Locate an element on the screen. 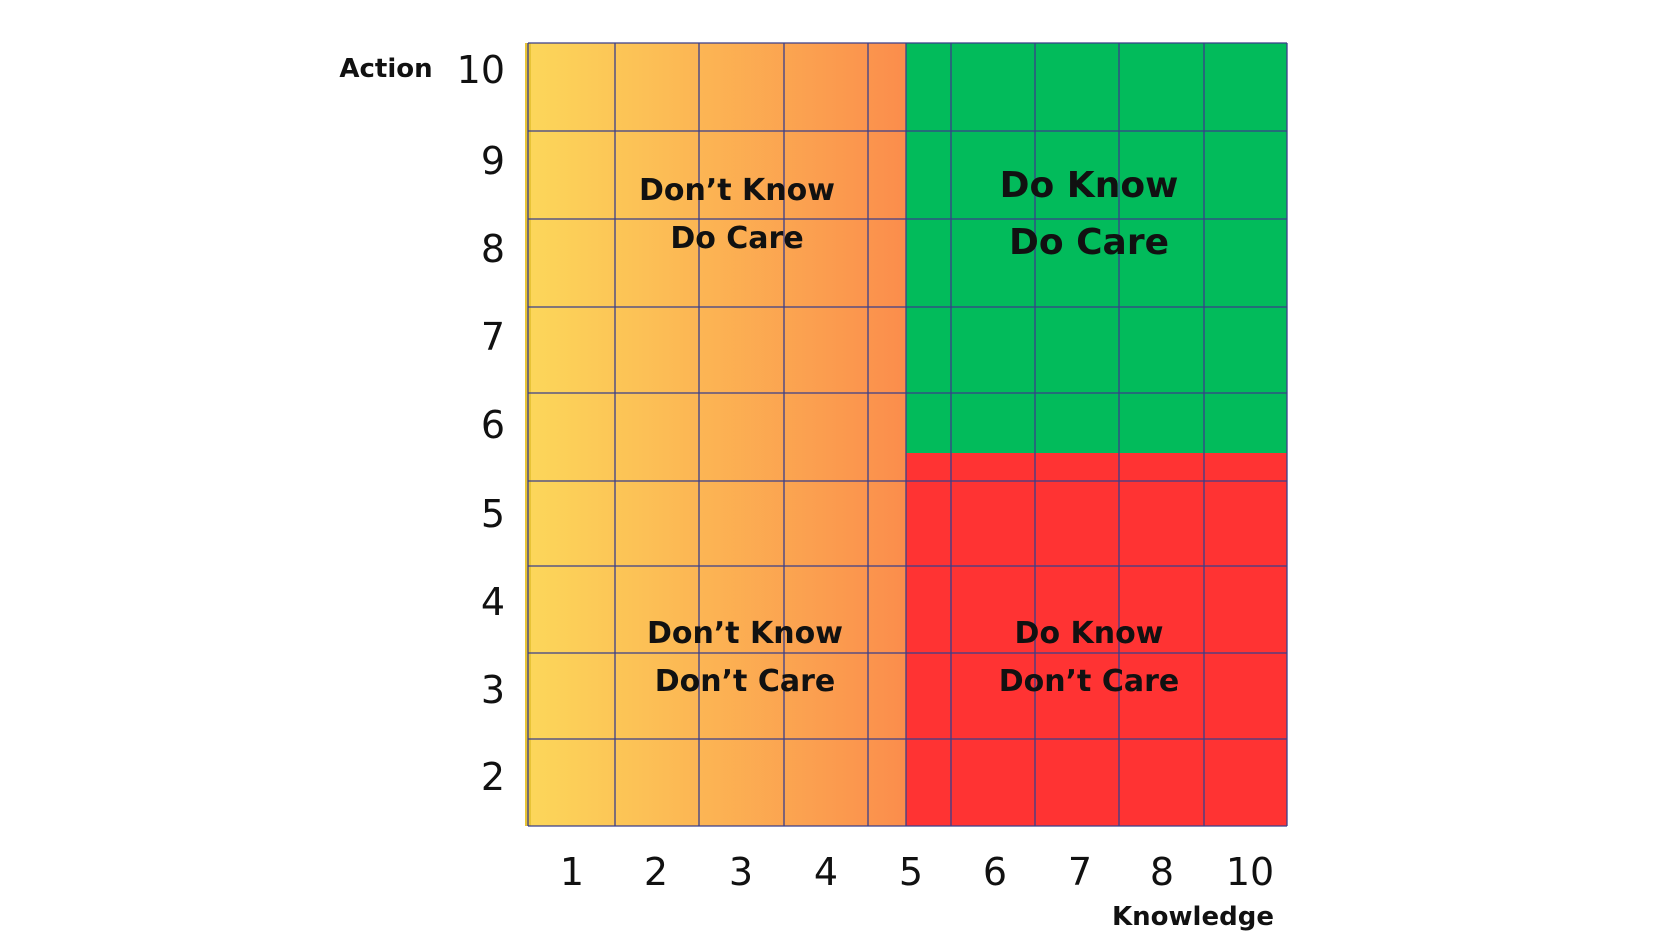 The image size is (1680, 945). x-tick-label: 6 is located at coordinates (995, 872).